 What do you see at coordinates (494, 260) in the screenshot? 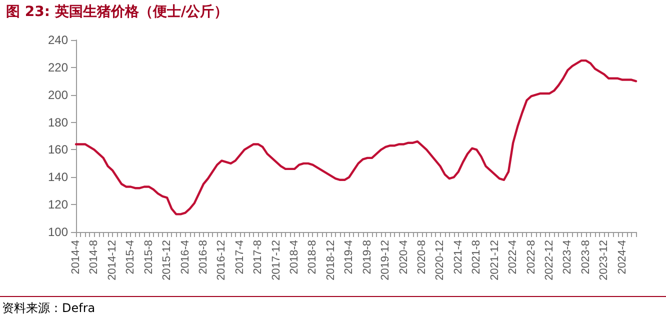
I see `x-tick-label: 2021-12` at bounding box center [494, 260].